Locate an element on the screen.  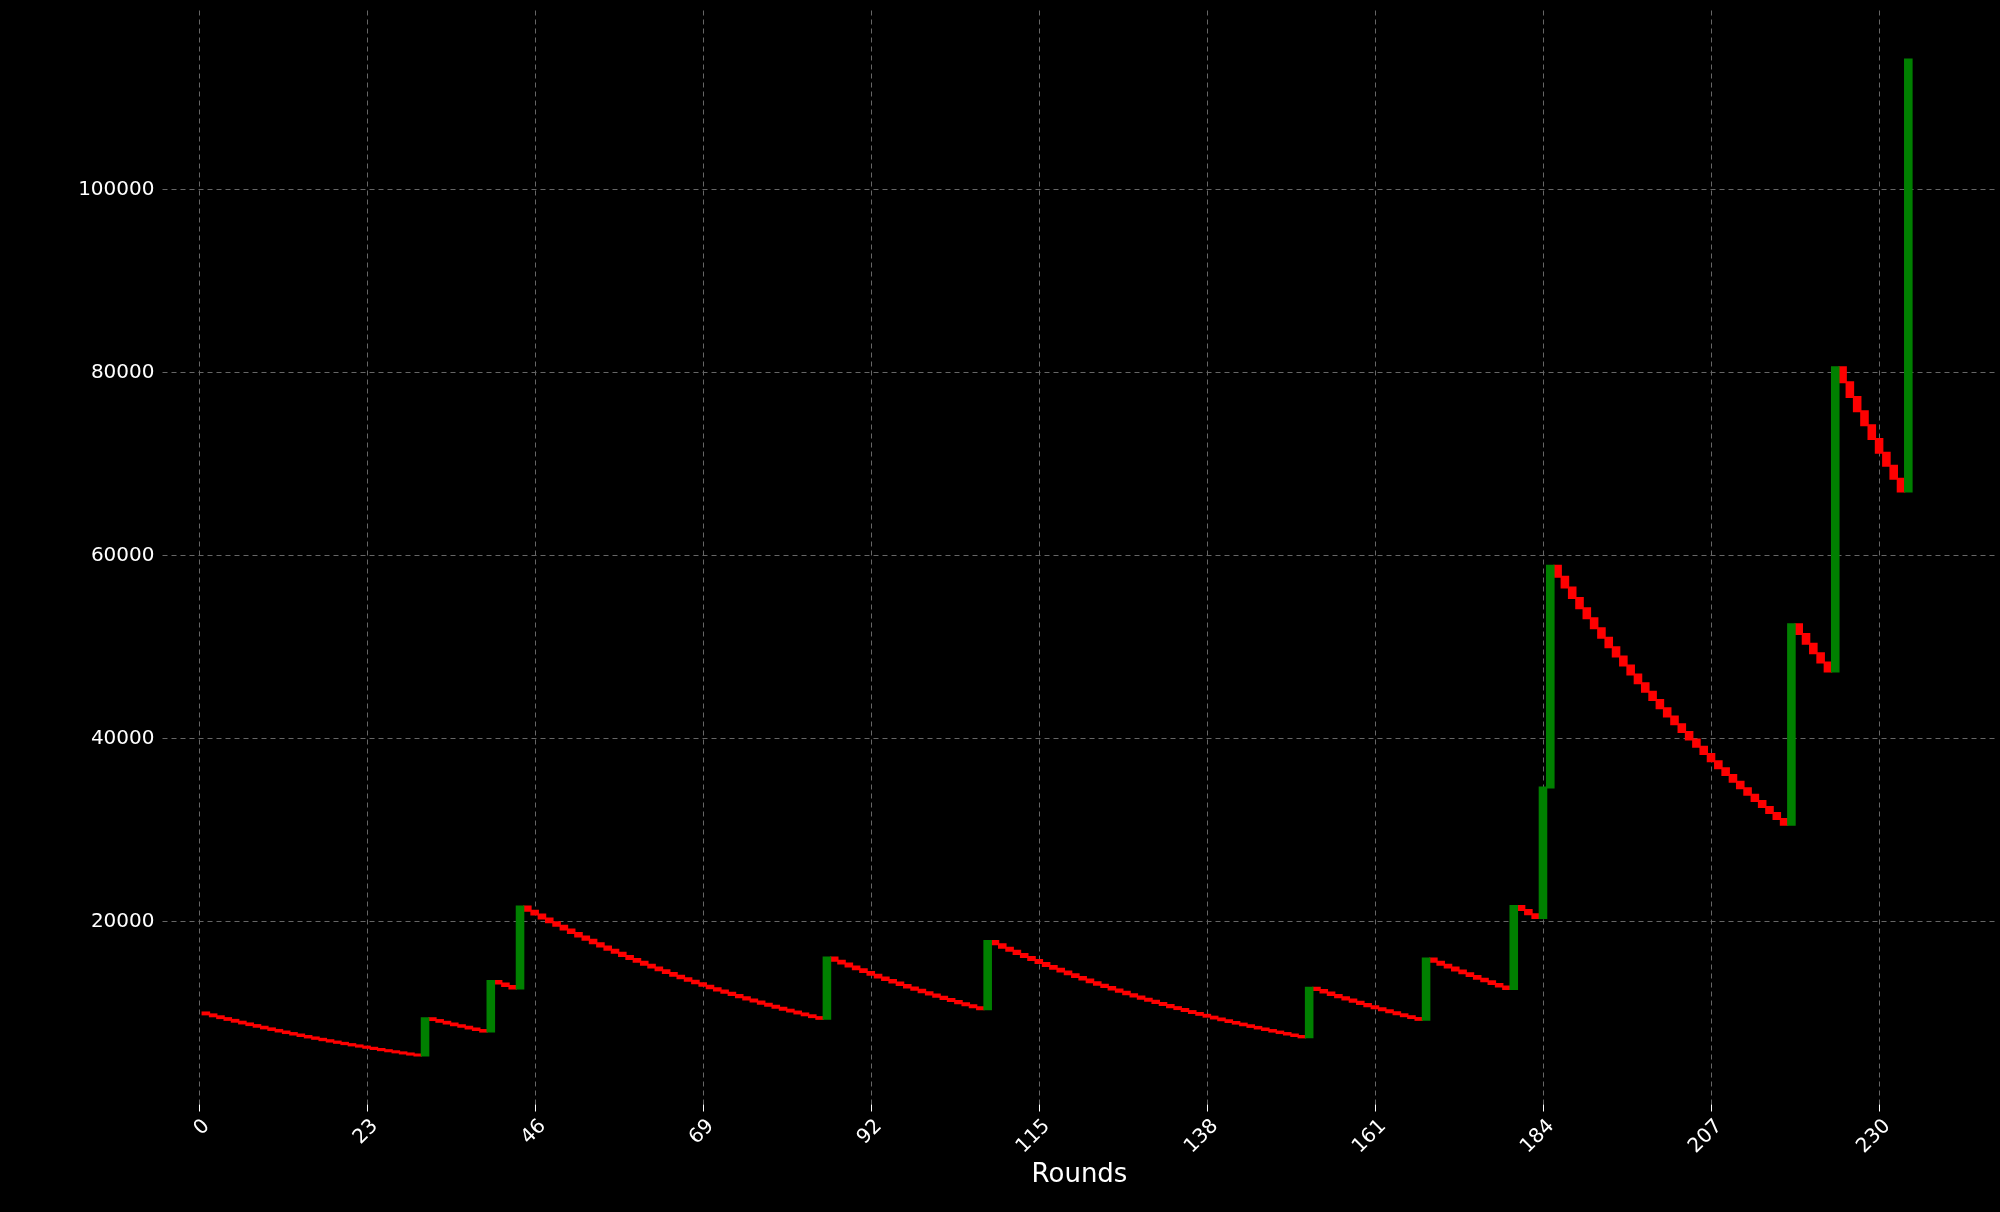
x-axis-title: Rounds is located at coordinates (1079, 1172).